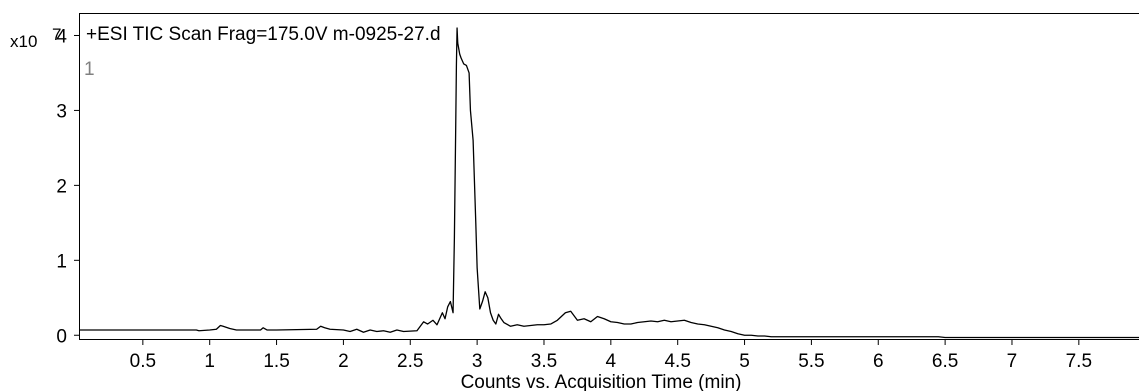 This screenshot has width=1139, height=391. Describe the element at coordinates (611, 361) in the screenshot. I see `x-tick-label: 4` at that location.